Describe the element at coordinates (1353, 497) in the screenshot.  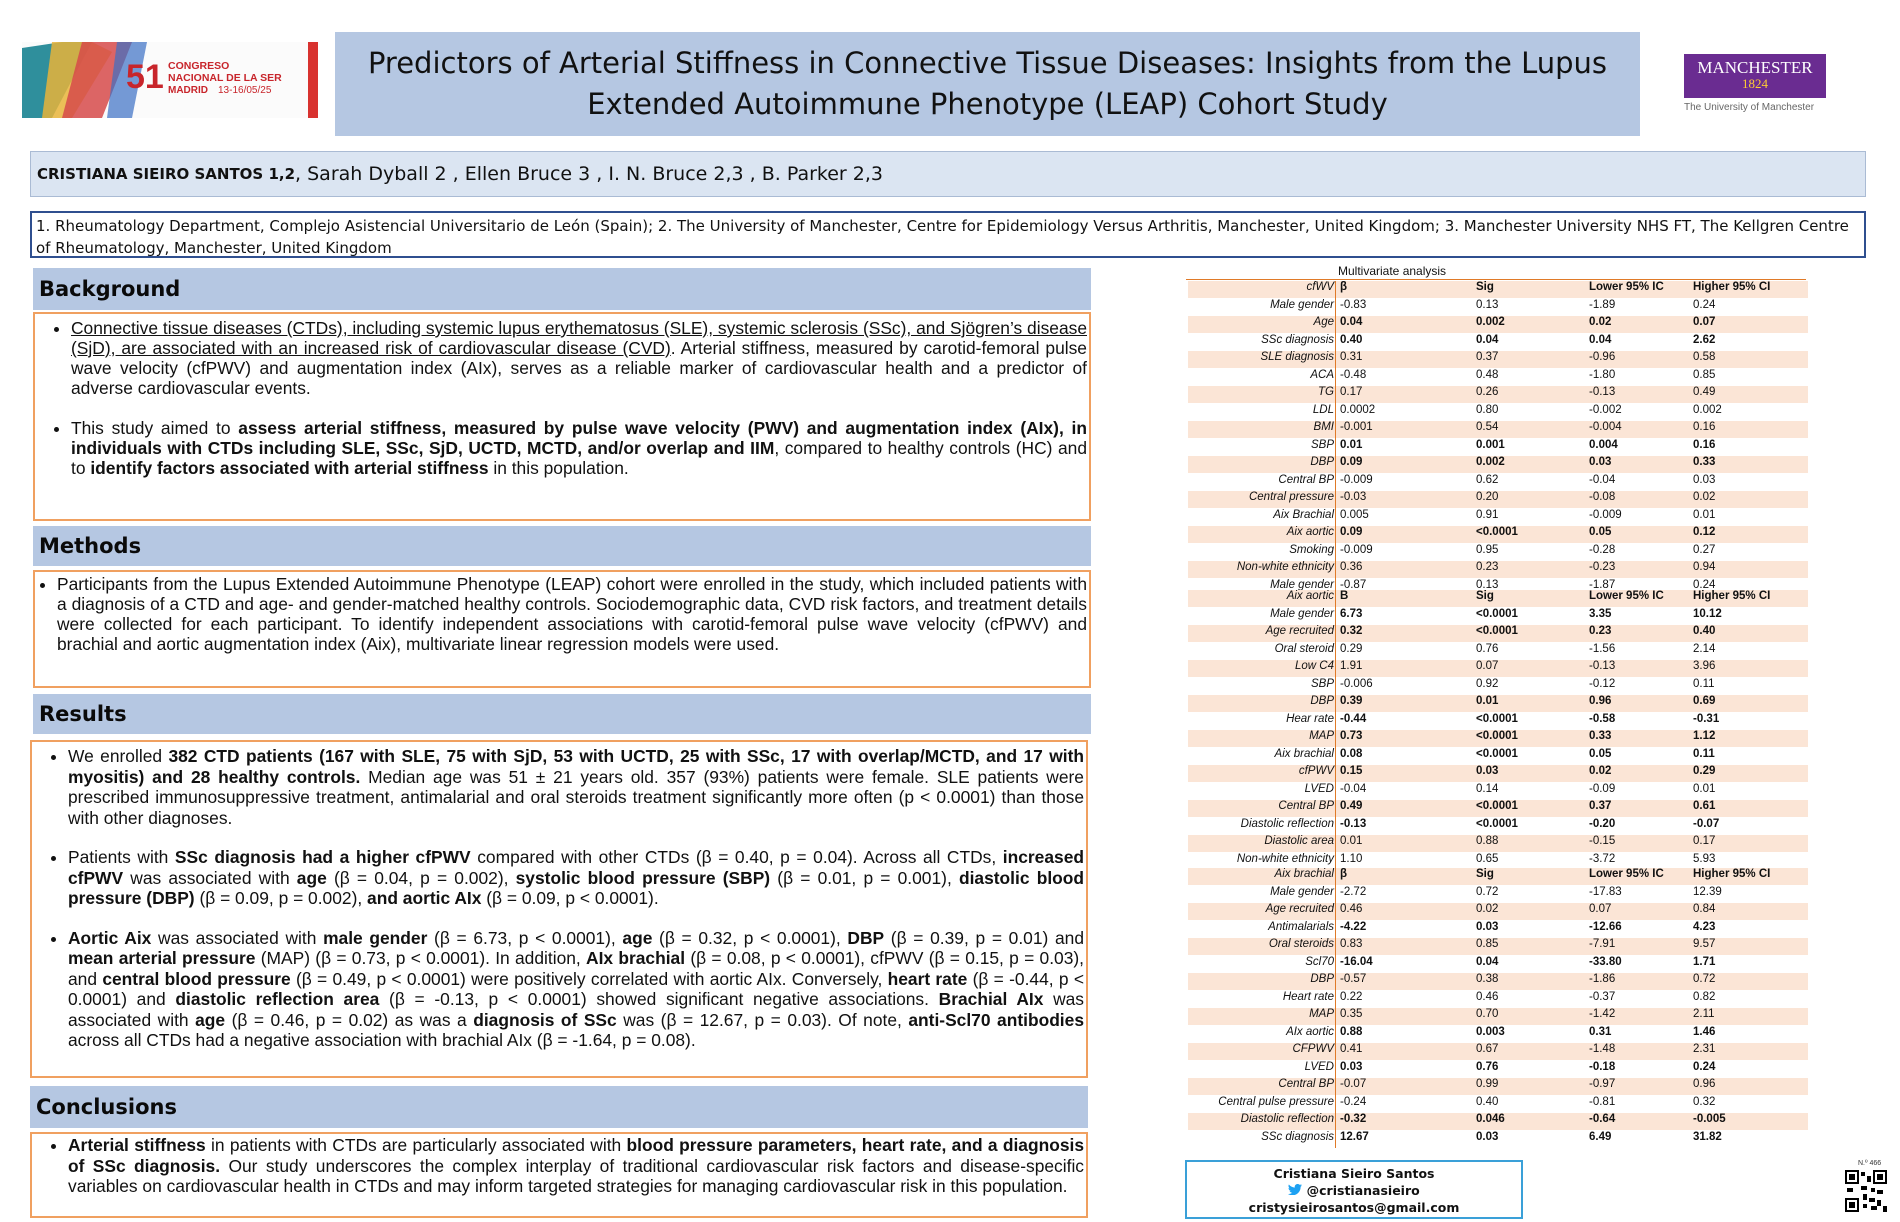
I see `table-cell: -0.03` at that location.